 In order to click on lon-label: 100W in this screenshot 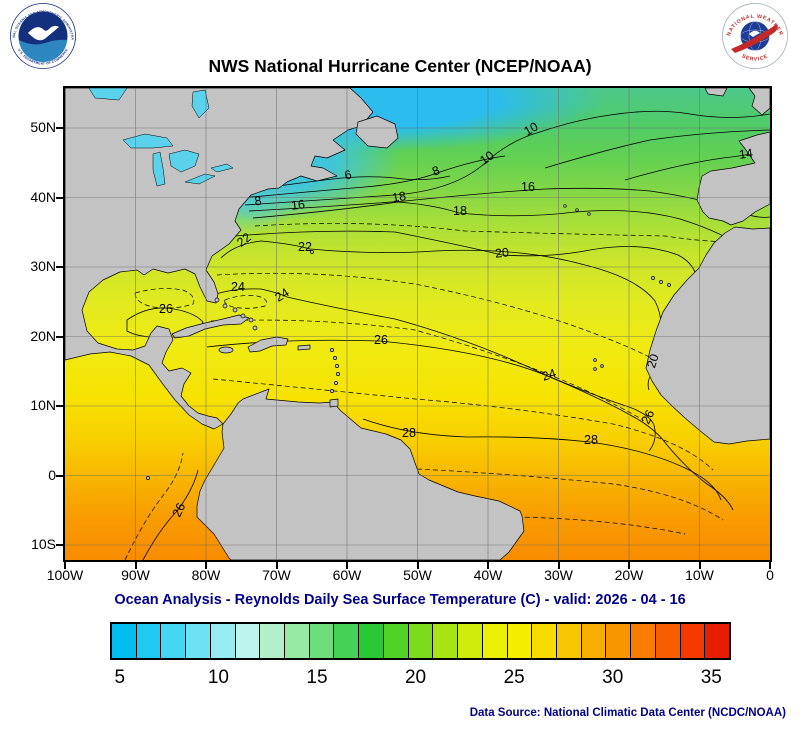, I will do `click(65, 575)`.